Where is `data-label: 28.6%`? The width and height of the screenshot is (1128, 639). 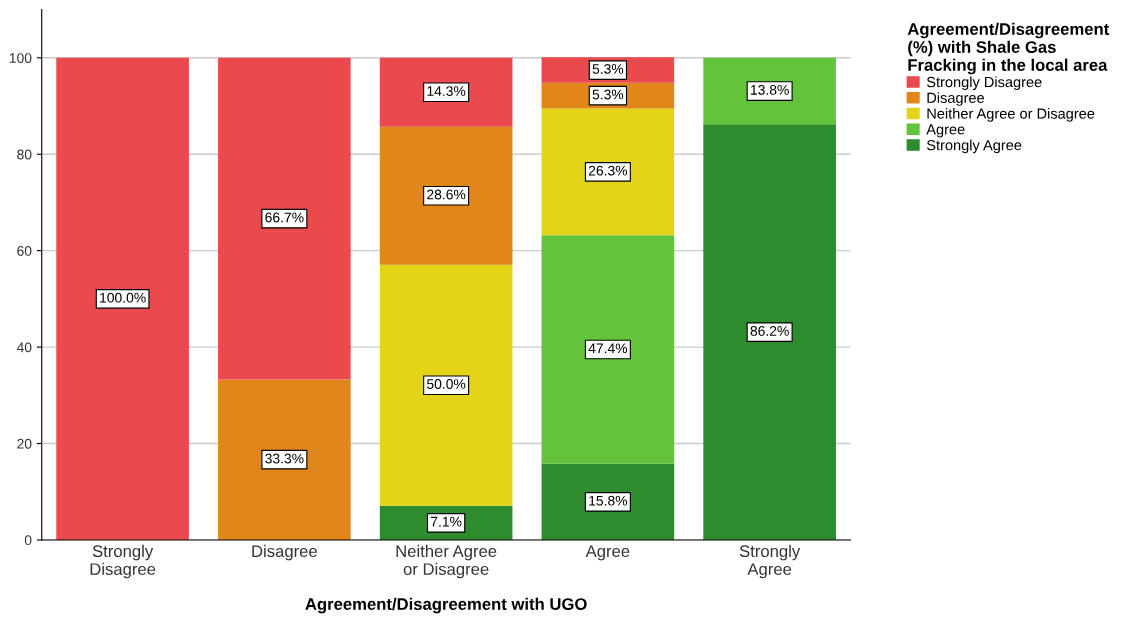
data-label: 28.6% is located at coordinates (446, 194).